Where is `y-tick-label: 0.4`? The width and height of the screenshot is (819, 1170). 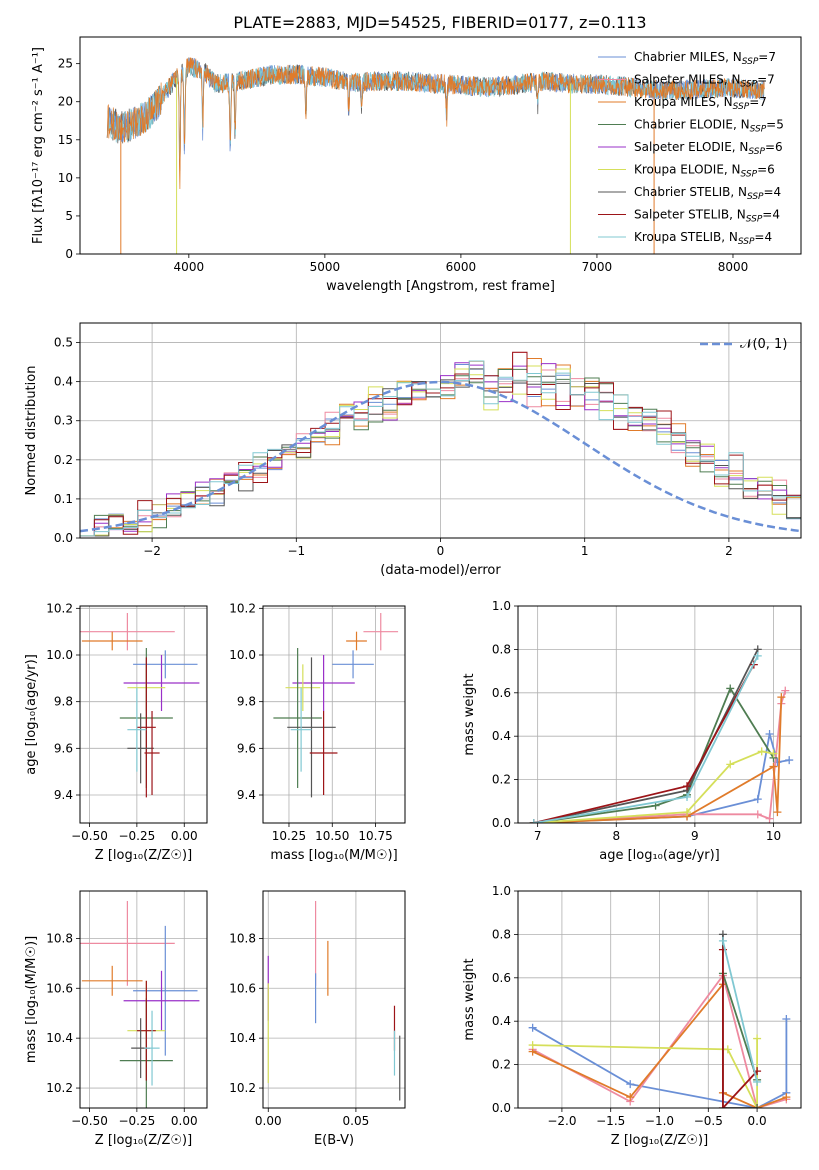
y-tick-label: 0.4 is located at coordinates (501, 736).